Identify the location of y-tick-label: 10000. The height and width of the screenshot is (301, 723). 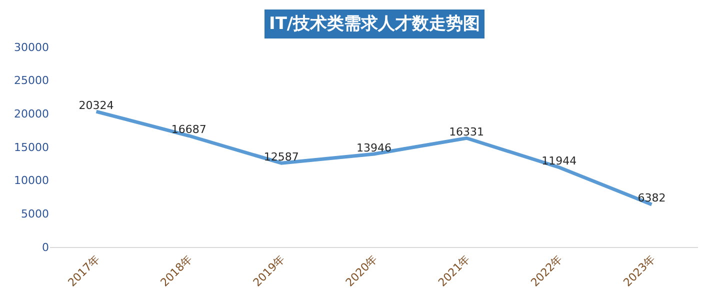
(31, 181).